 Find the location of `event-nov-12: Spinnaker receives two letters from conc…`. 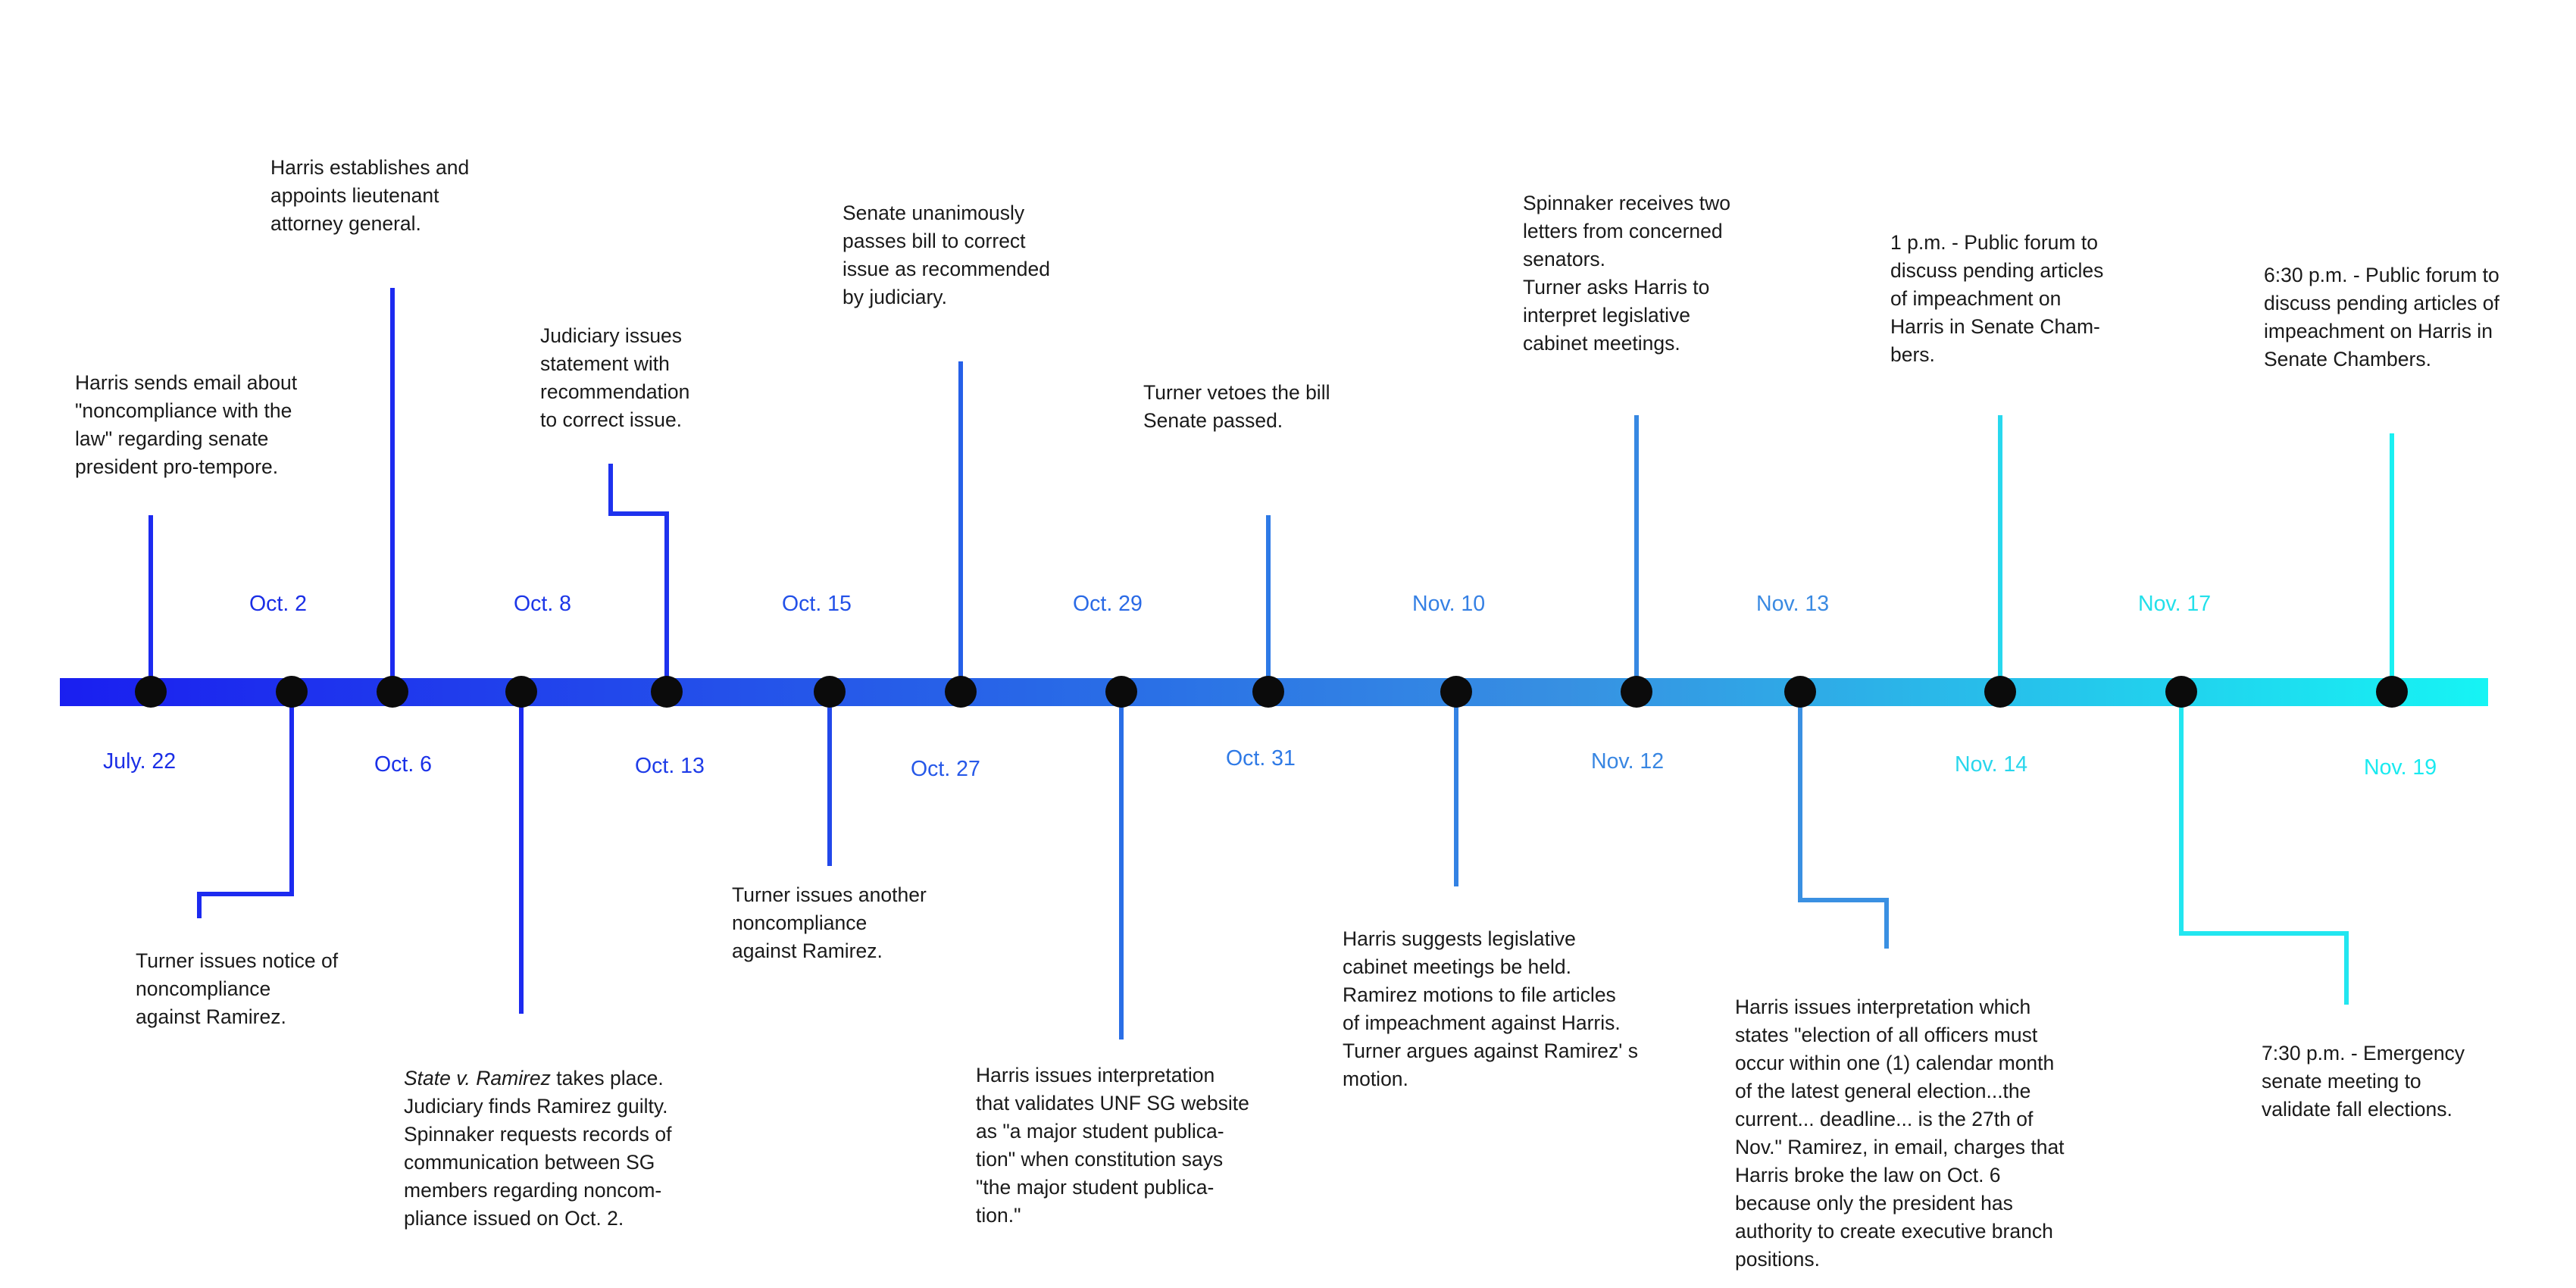

event-nov-12: Spinnaker receives two letters from conc… is located at coordinates (1626, 273).